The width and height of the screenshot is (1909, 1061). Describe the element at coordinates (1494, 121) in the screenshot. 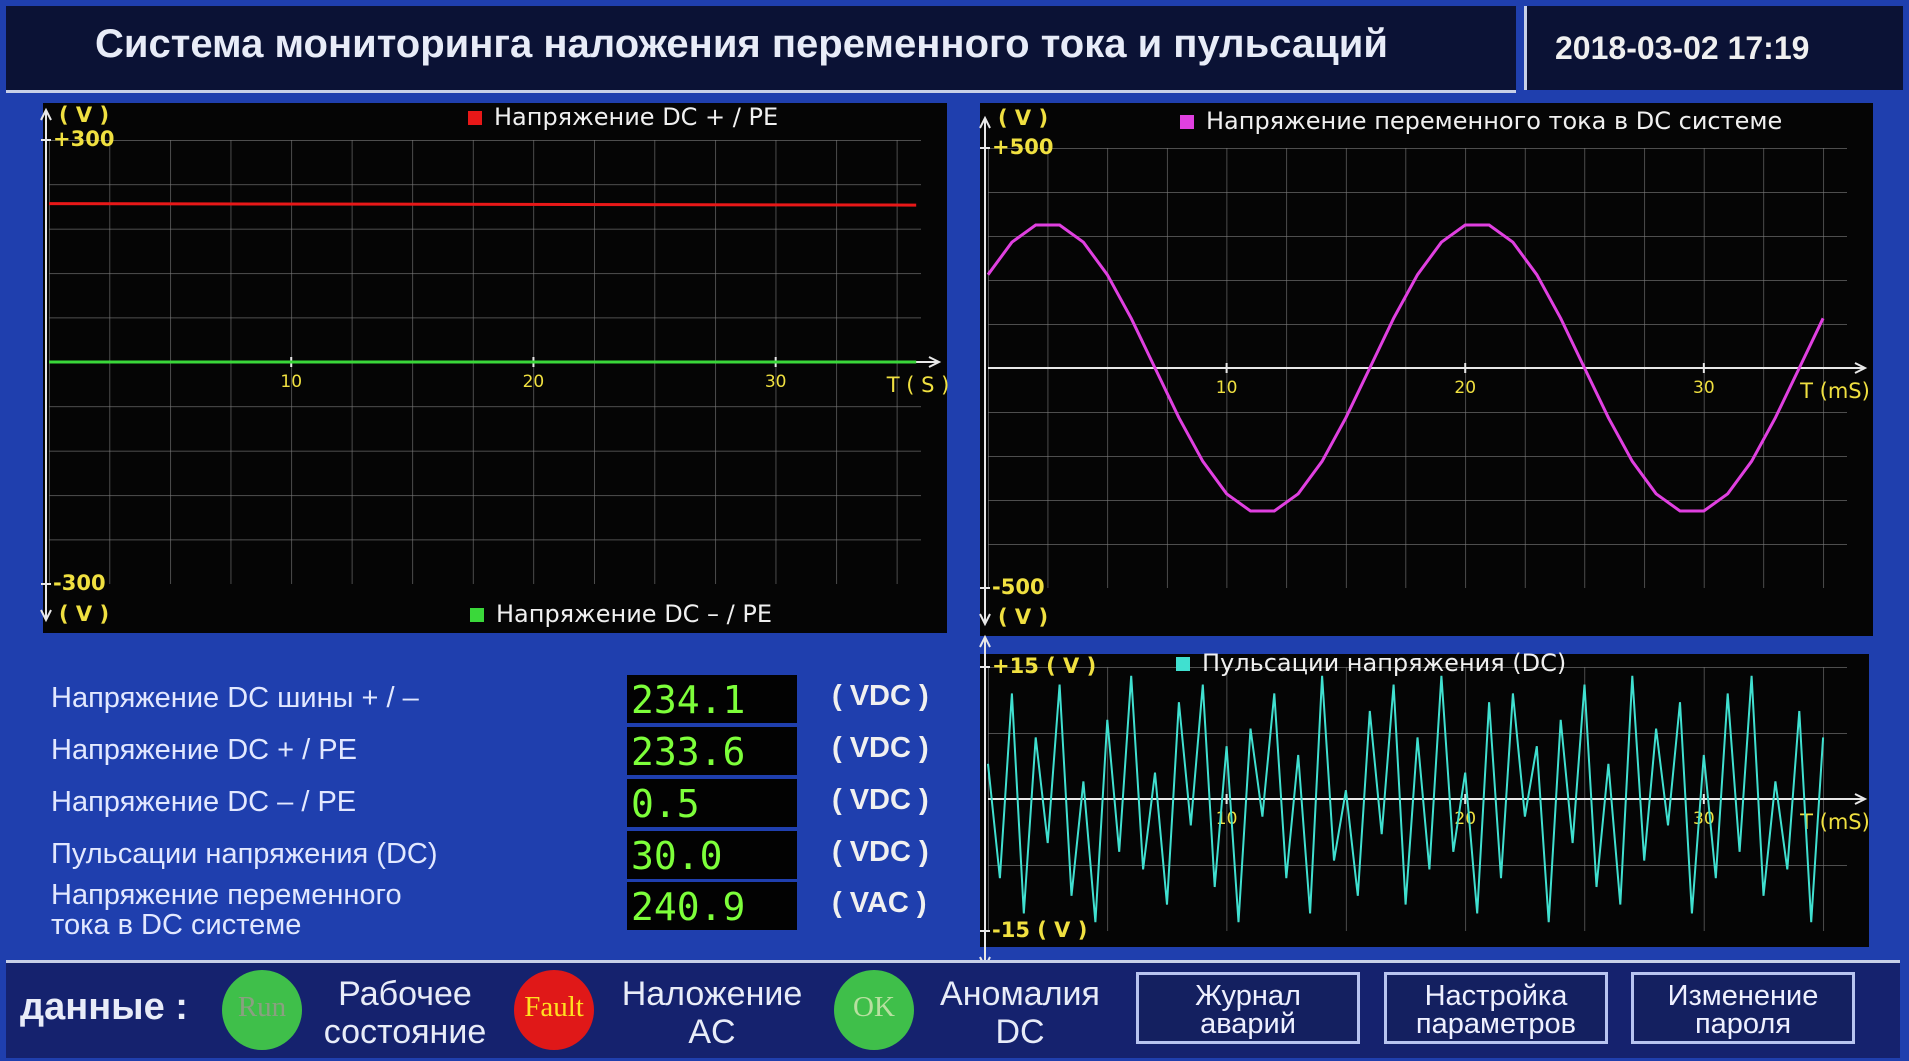

I see `legend-label: Напряжение переменного тока в DC системе` at that location.